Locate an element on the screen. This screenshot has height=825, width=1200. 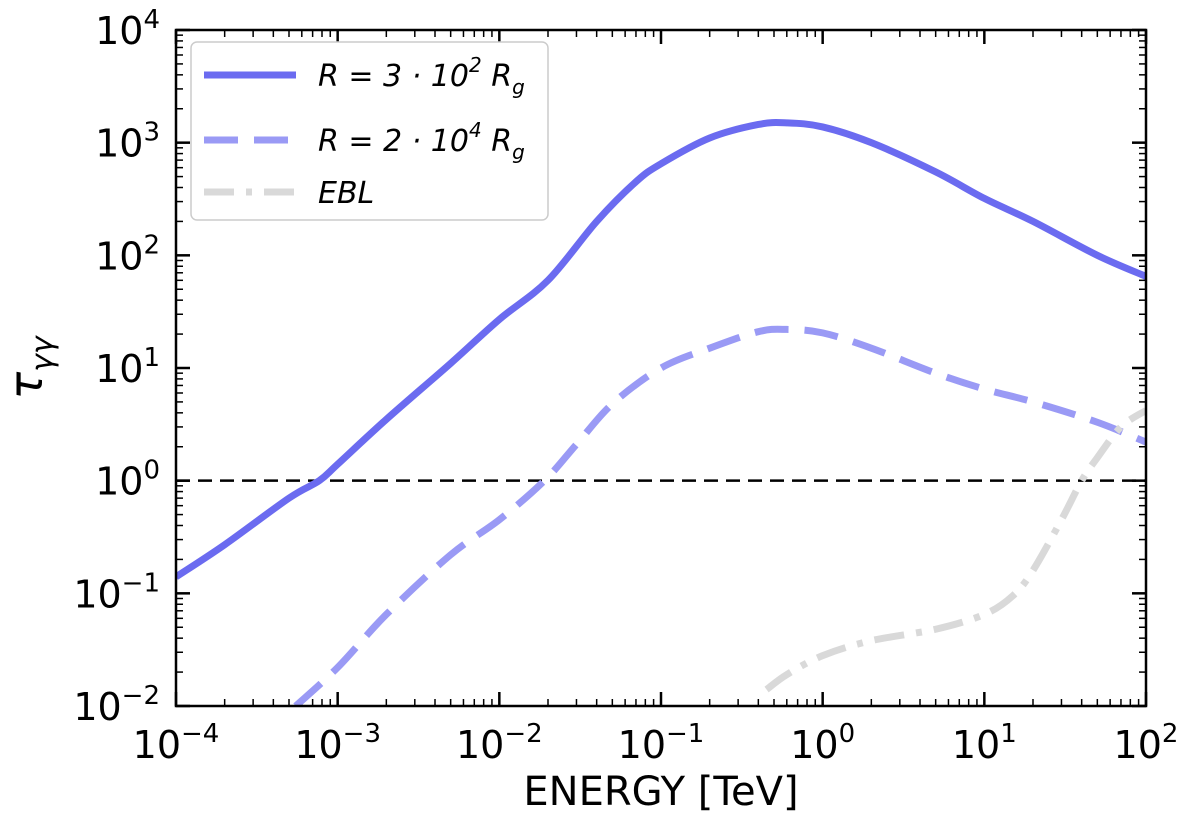
x-axis-label: ENERGY [TeV] is located at coordinates (660, 792).